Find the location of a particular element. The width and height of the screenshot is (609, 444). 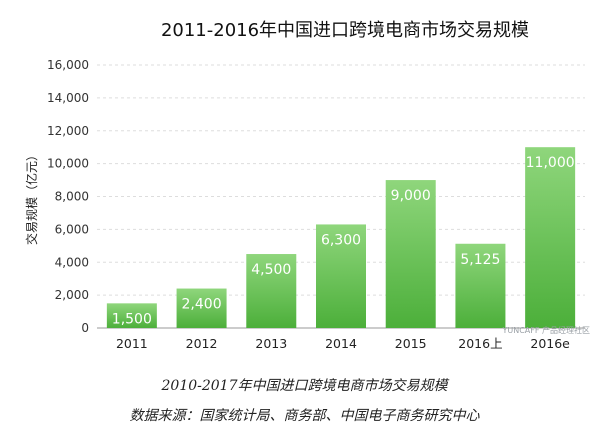

x-tick-label: 2015 is located at coordinates (411, 343).